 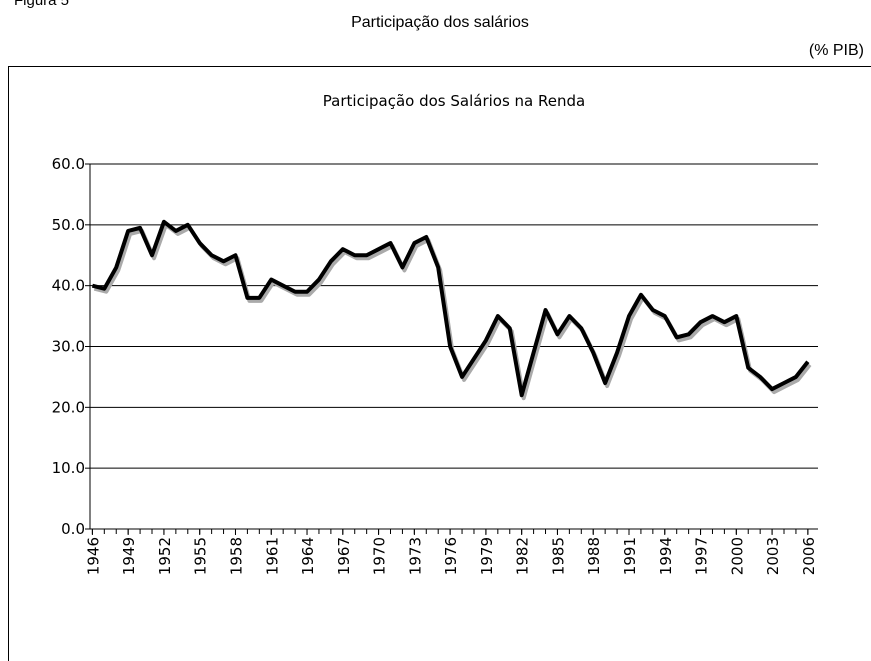 What do you see at coordinates (594, 556) in the screenshot?
I see `x-tick-label: 1988` at bounding box center [594, 556].